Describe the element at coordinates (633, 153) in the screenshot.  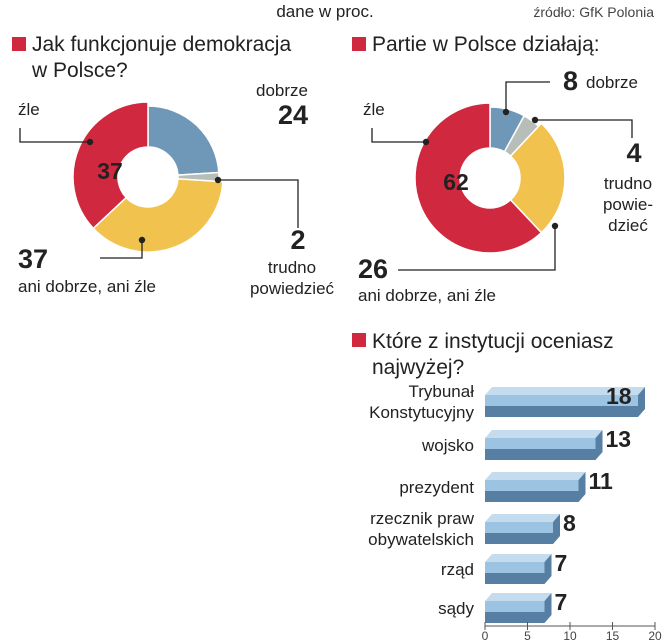
I see `data-label: 4` at that location.